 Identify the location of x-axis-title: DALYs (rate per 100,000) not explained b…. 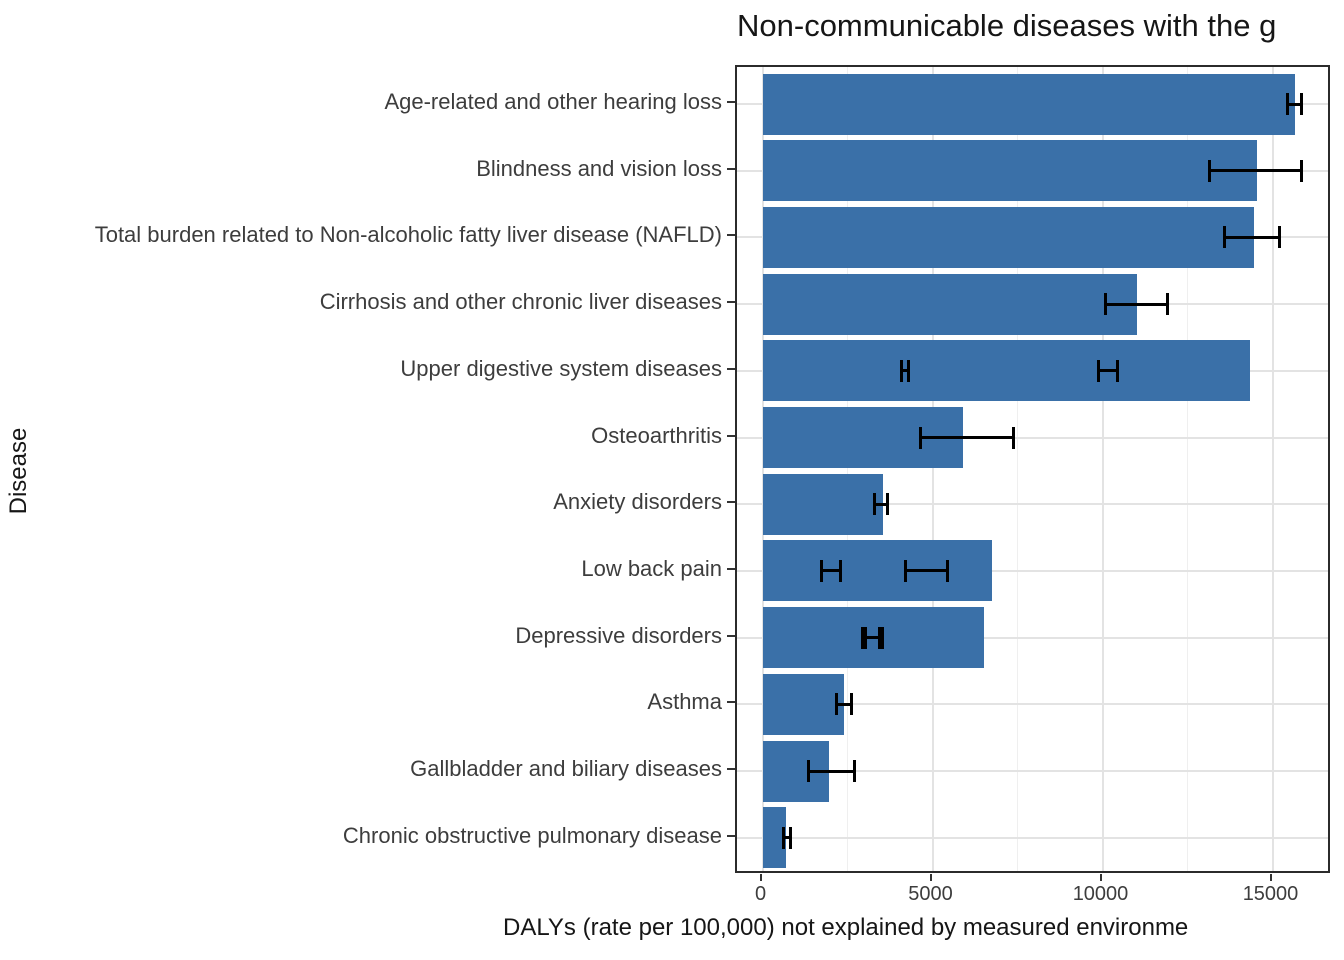
(846, 927).